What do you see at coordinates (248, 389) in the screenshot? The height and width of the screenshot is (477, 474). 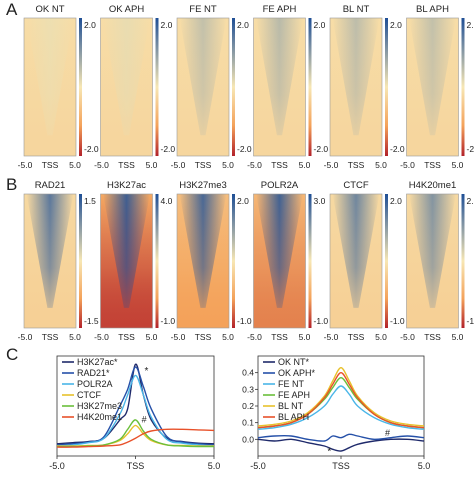 I see `y-tick-label: 0.3` at bounding box center [248, 389].